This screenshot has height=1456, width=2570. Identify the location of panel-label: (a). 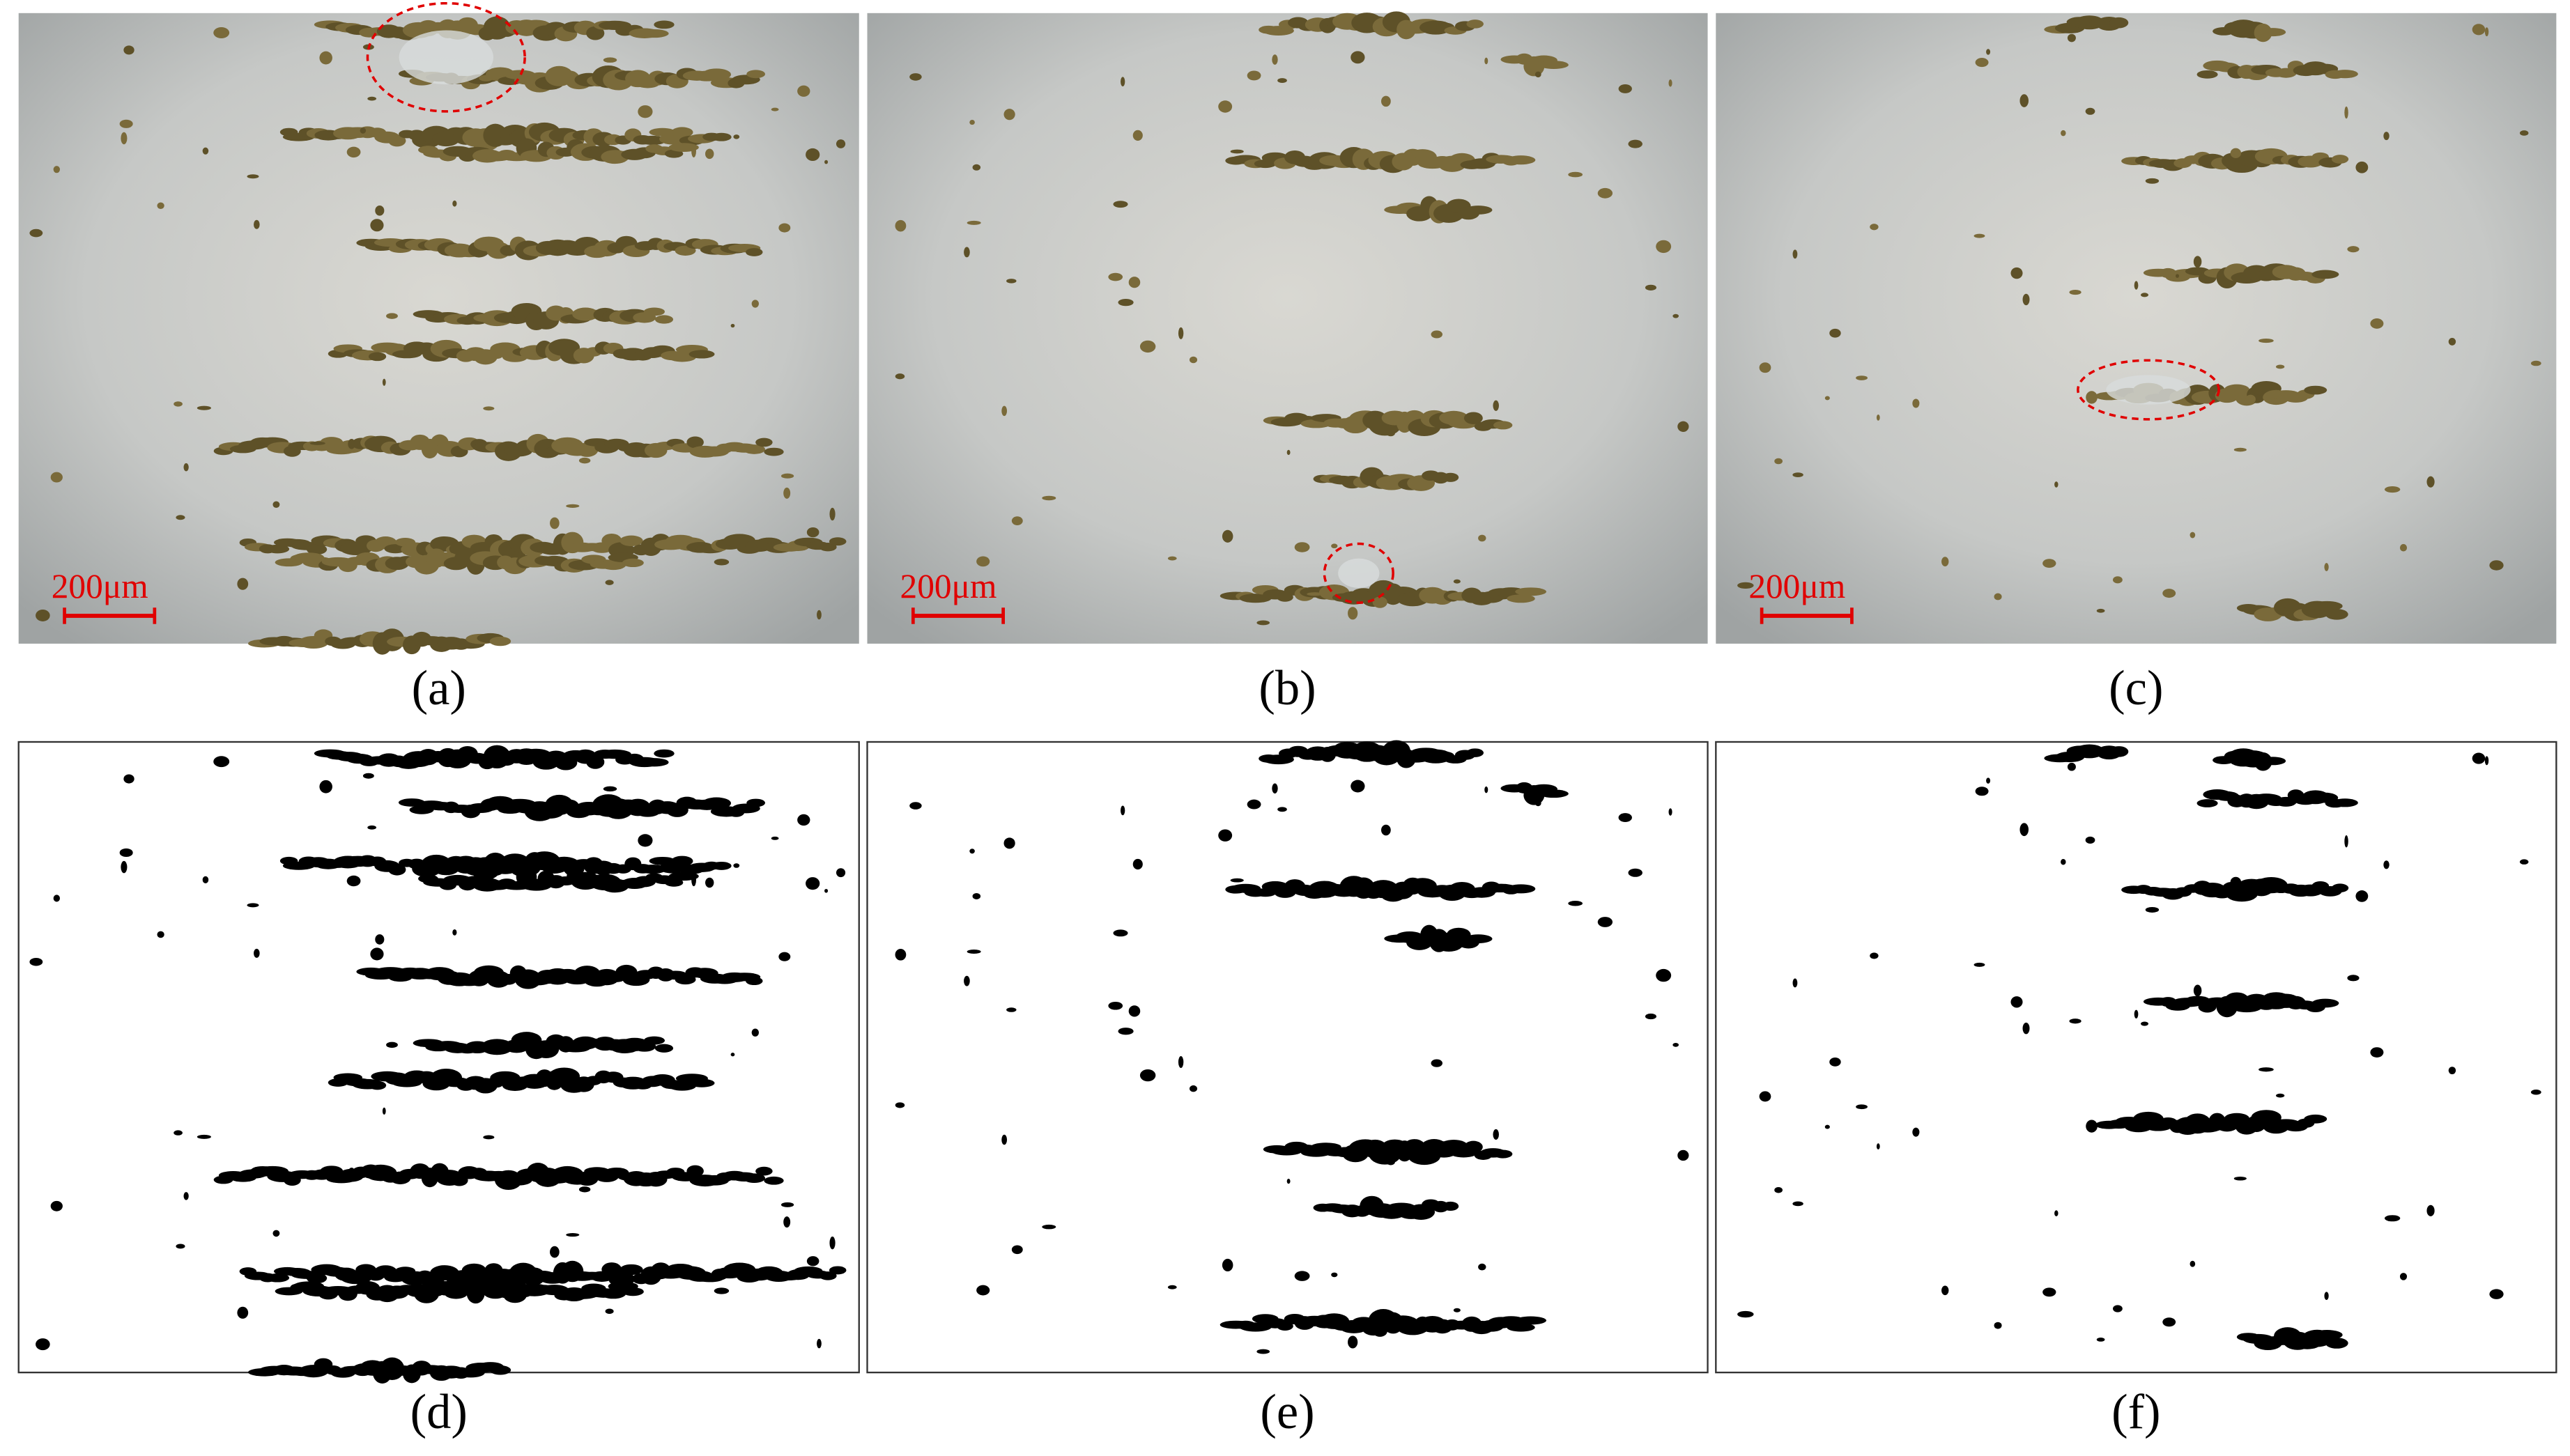
(439, 688).